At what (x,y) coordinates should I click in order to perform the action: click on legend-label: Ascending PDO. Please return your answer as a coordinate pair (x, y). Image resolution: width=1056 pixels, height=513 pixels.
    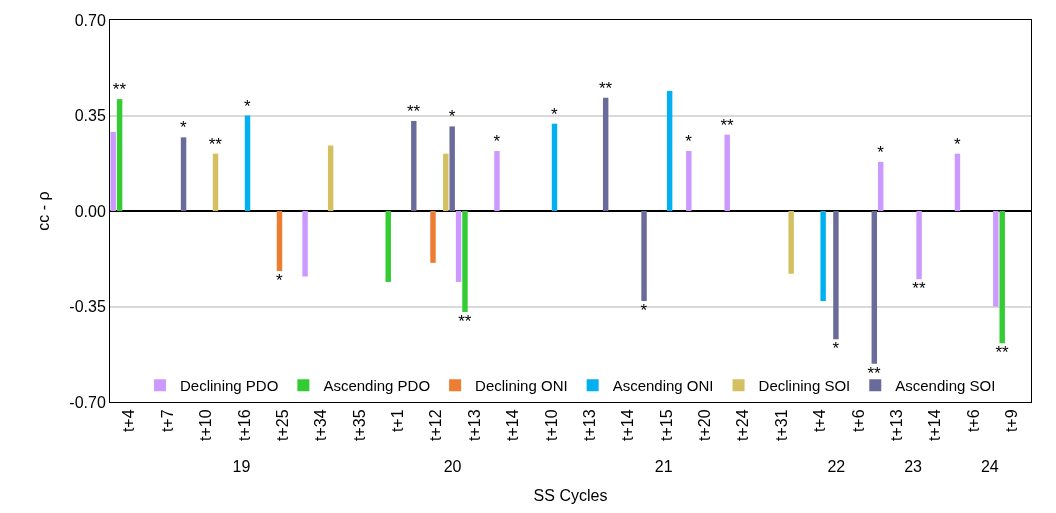
    Looking at the image, I should click on (377, 386).